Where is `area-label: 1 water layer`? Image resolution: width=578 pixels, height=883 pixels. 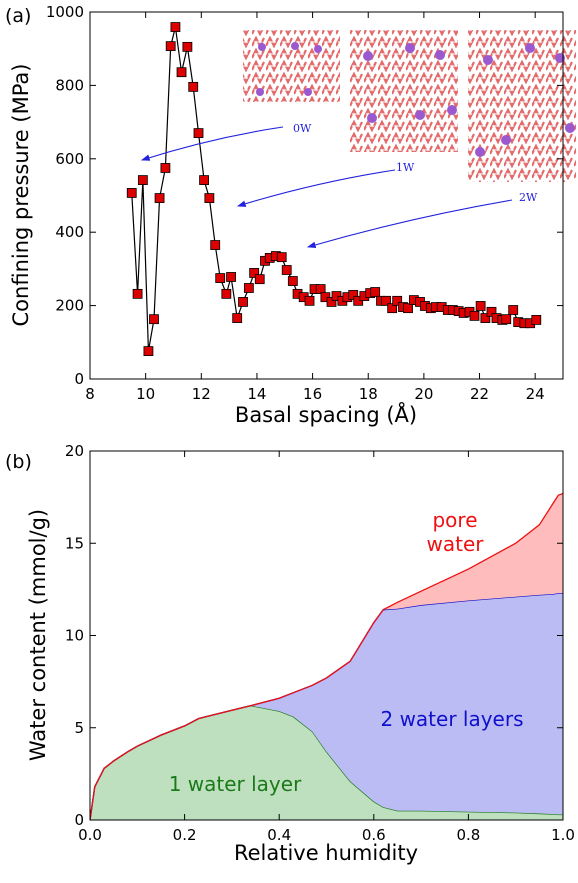 area-label: 1 water layer is located at coordinates (235, 784).